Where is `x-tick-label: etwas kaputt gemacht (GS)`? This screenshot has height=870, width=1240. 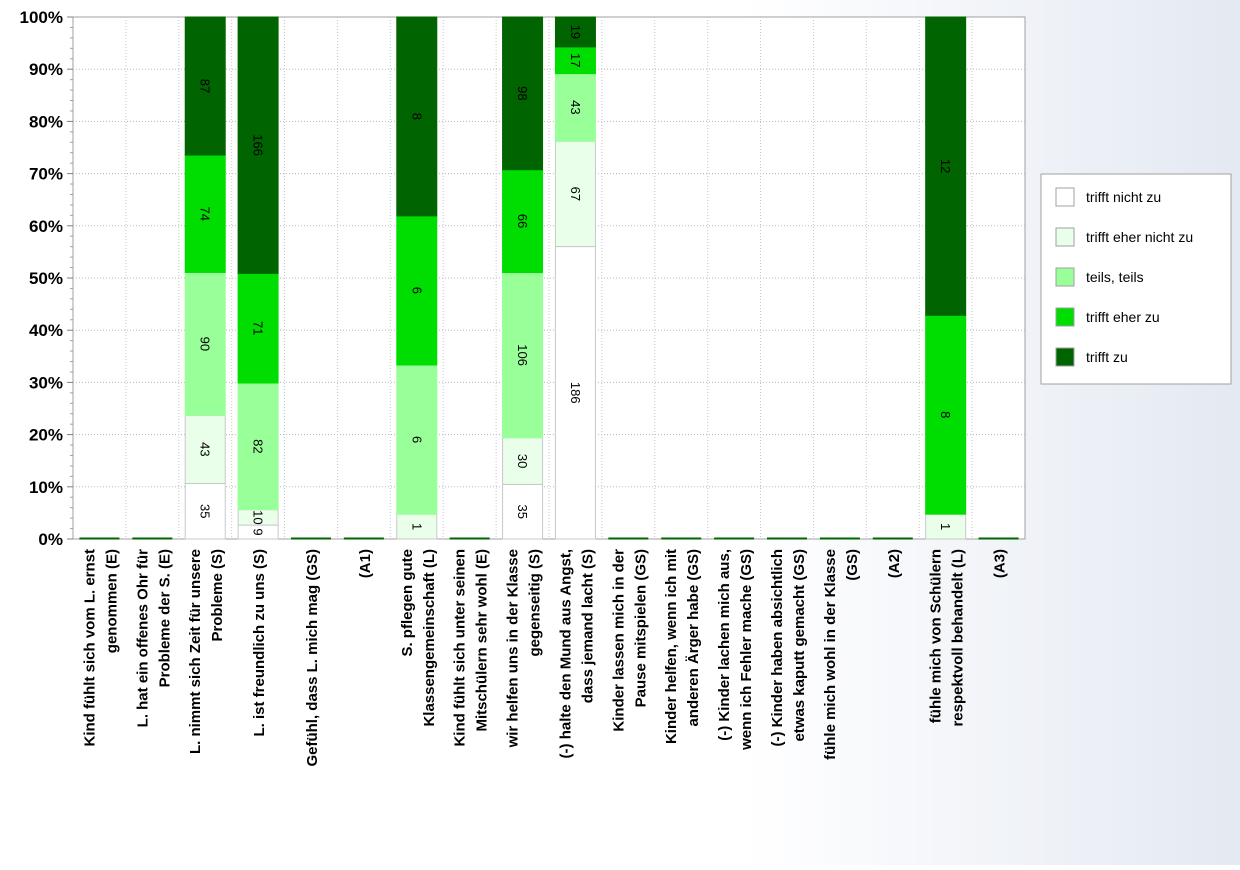
x-tick-label: etwas kaputt gemacht (GS) is located at coordinates (799, 645).